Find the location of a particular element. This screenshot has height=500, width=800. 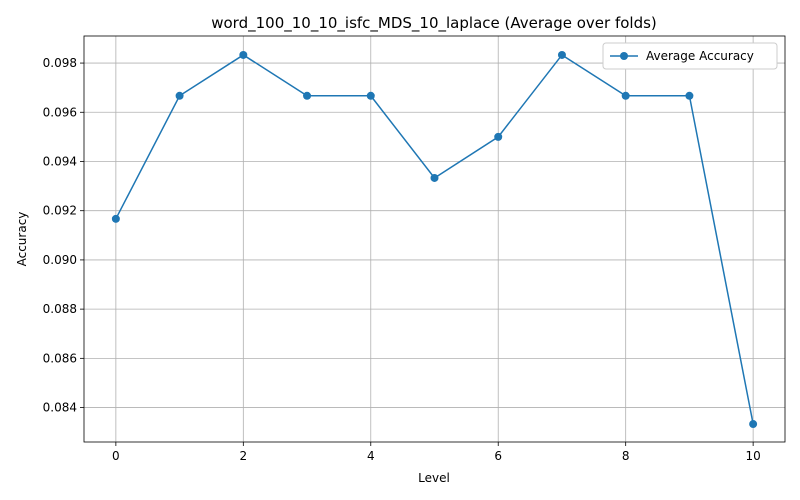

x-axis-label: Level is located at coordinates (434, 478).